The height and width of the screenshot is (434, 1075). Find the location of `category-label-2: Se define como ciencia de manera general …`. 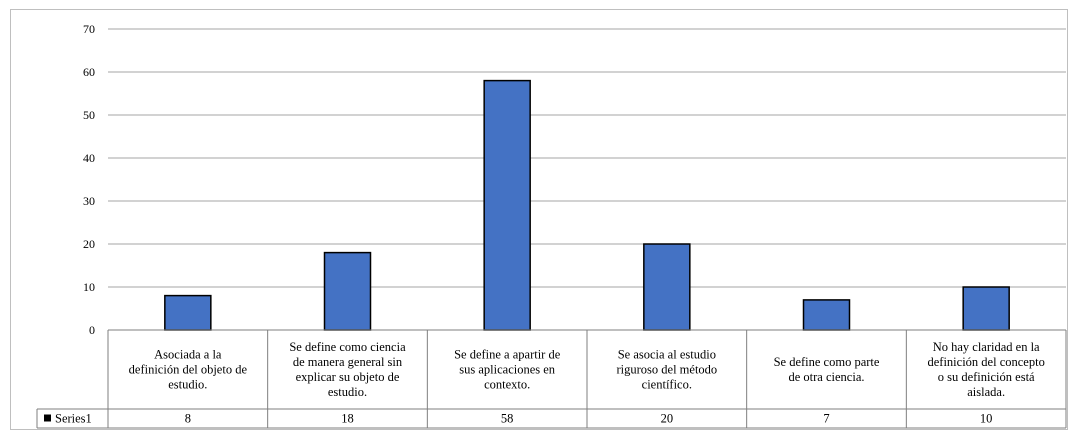

category-label-2: Se define como ciencia de manera general … is located at coordinates (347, 369).